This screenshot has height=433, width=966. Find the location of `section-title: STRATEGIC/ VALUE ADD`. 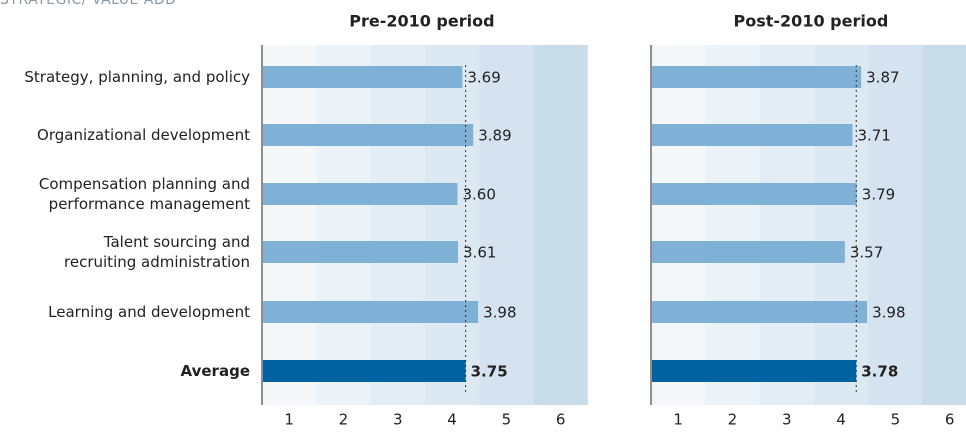

section-title: STRATEGIC/ VALUE ADD is located at coordinates (88, 4).